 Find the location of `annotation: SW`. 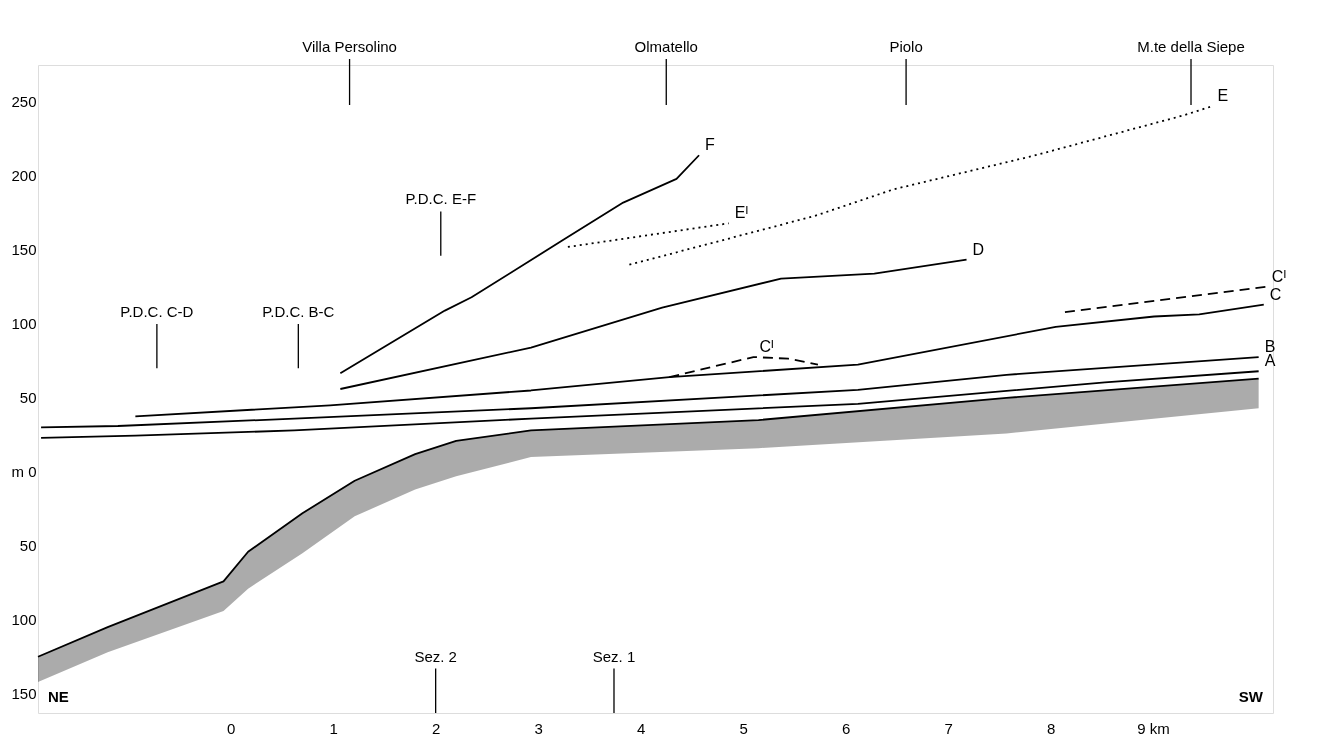

annotation: SW is located at coordinates (1251, 696).